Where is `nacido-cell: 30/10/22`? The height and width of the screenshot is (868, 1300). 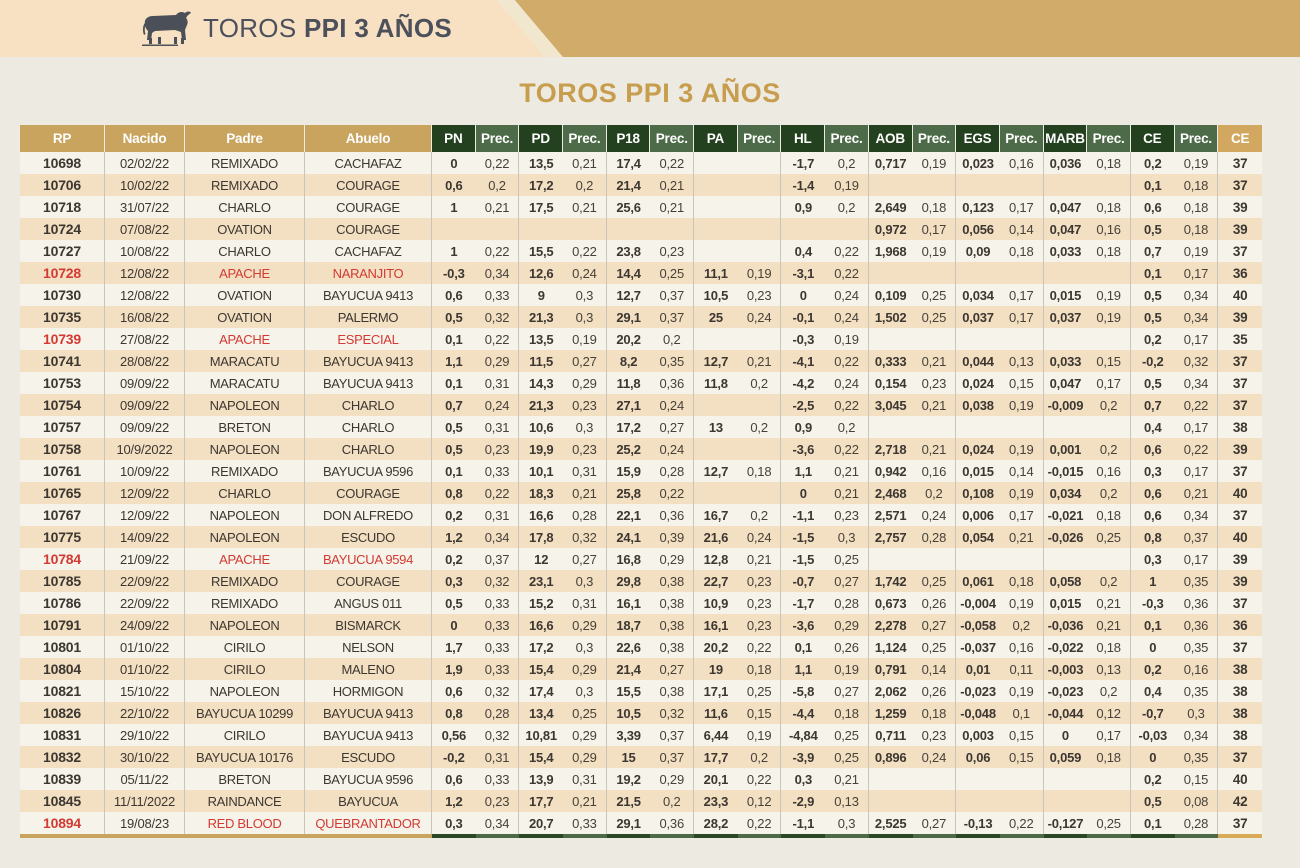 nacido-cell: 30/10/22 is located at coordinates (145, 757).